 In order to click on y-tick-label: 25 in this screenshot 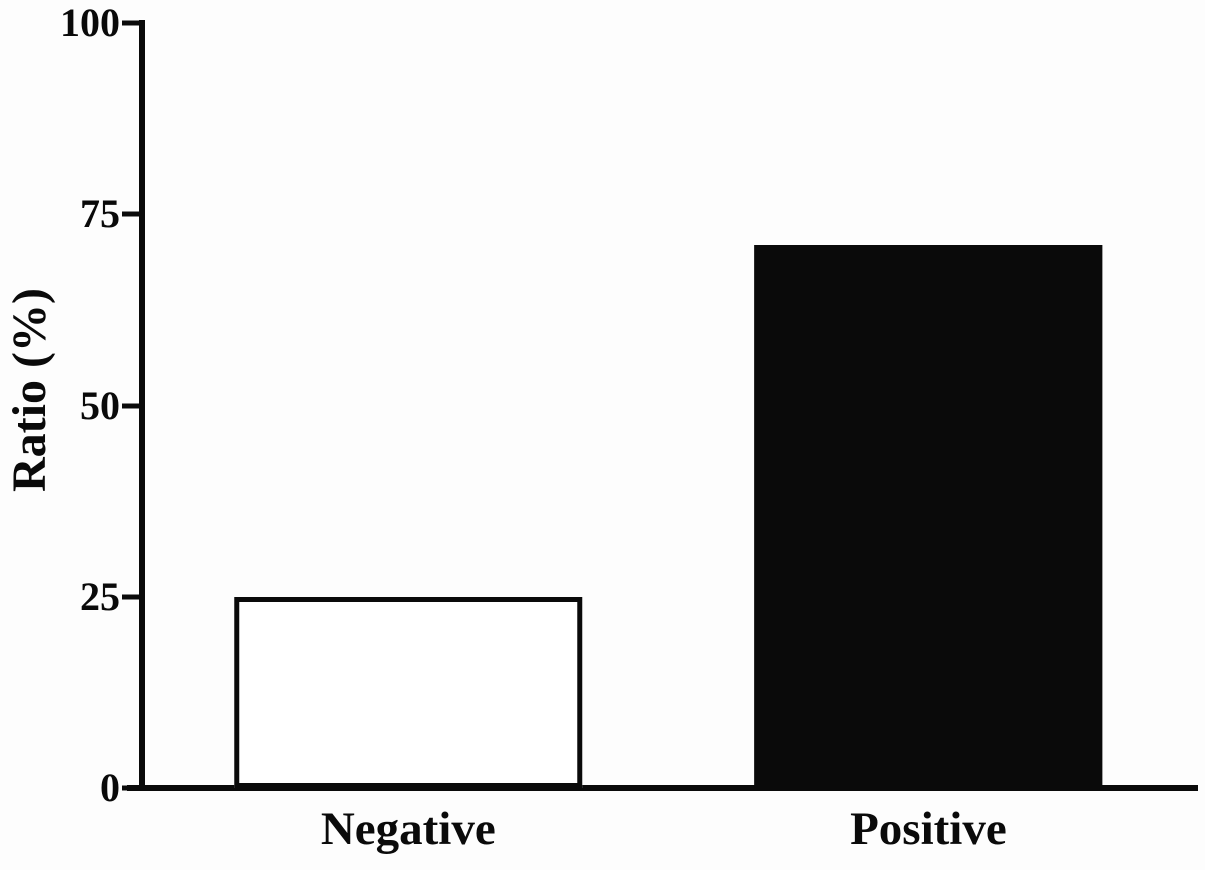, I will do `click(100, 596)`.